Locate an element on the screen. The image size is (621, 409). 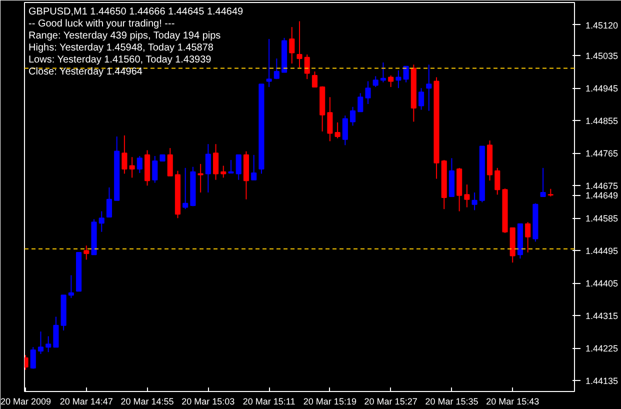
x-tick-label: 20 Mar 15:11 is located at coordinates (269, 401).